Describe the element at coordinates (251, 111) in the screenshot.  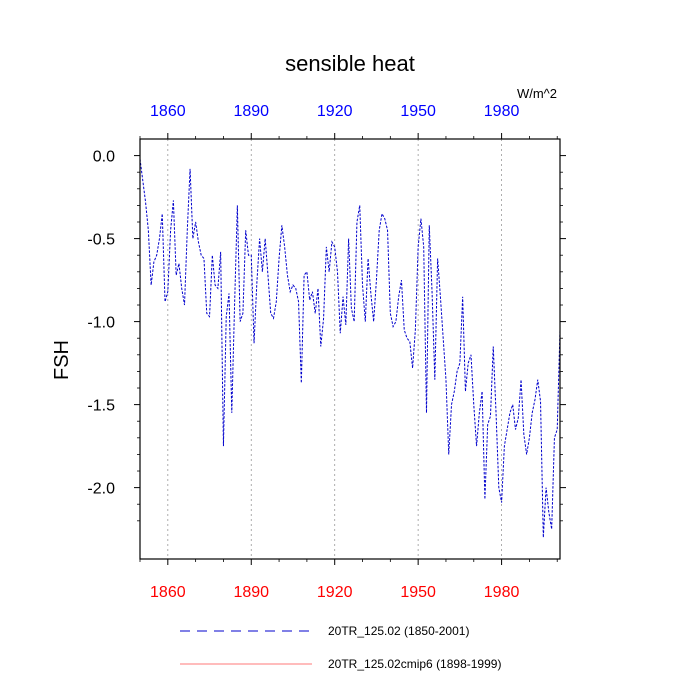
I see `x-tick-label-top: 1890` at that location.